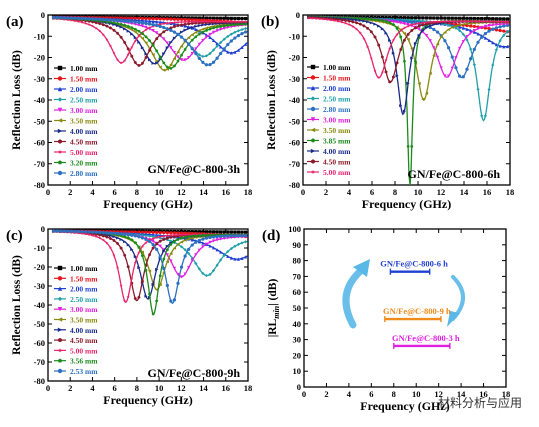  What do you see at coordinates (294, 36) in the screenshot?
I see `y-tick-label: -10` at bounding box center [294, 36].